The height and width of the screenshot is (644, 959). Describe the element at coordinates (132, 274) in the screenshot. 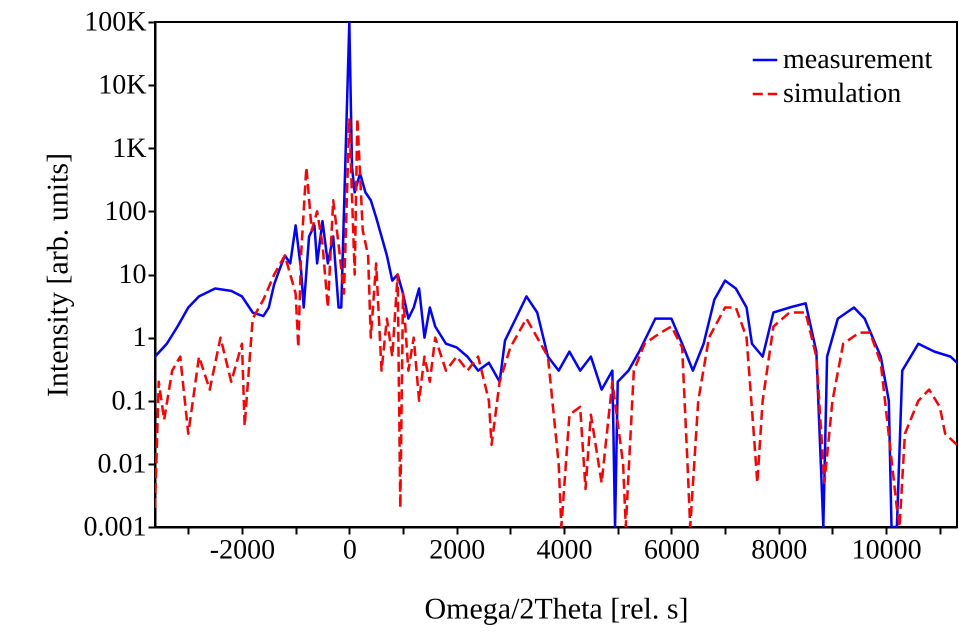

I see `y-tick-label: 10` at that location.